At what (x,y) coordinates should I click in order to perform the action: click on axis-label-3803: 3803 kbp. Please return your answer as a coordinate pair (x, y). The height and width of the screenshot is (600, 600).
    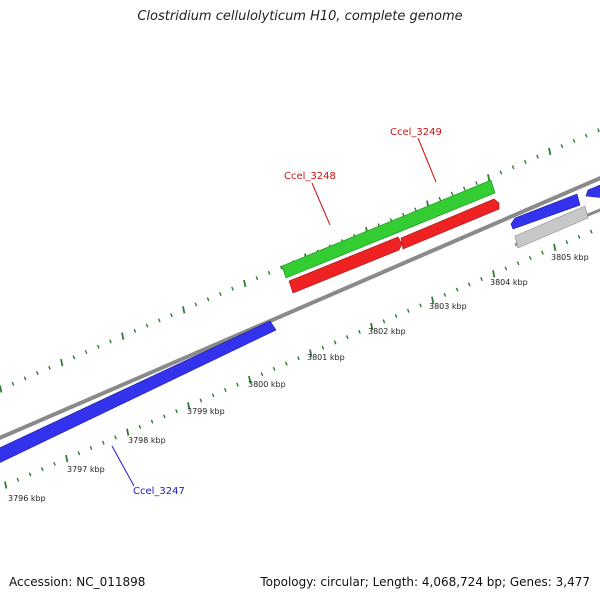
    Looking at the image, I should click on (448, 306).